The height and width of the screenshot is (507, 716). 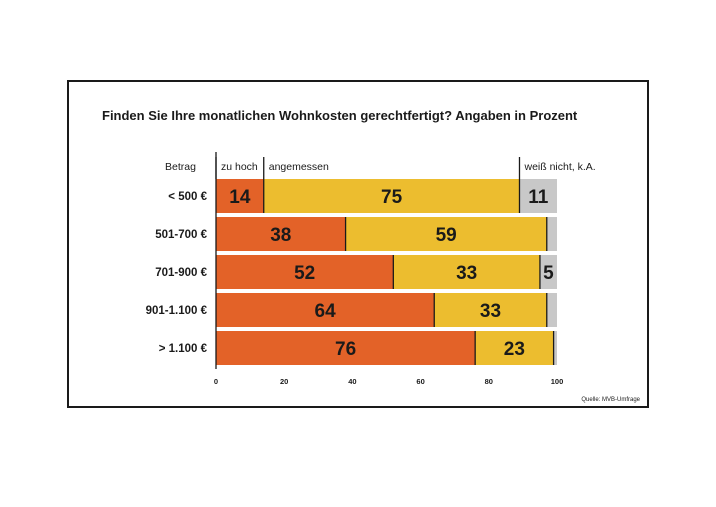 What do you see at coordinates (180, 167) in the screenshot?
I see `category-header: Betrag` at bounding box center [180, 167].